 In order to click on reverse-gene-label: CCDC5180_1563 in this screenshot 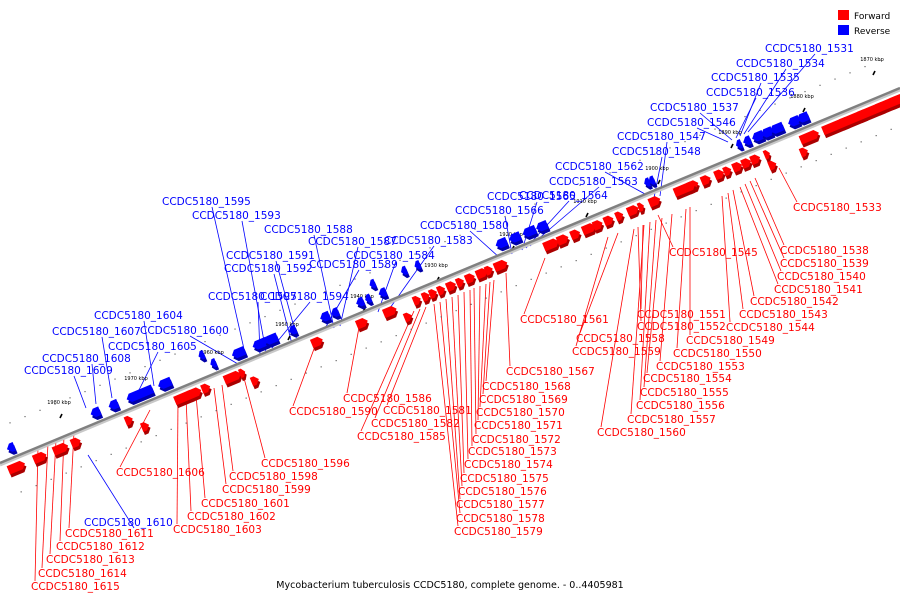, I will do `click(593, 182)`.